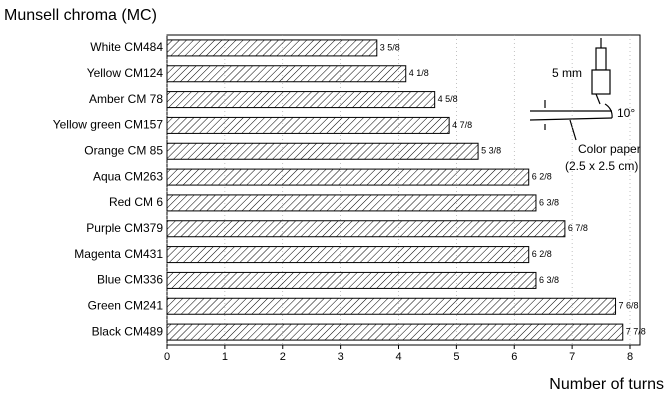  I want to click on annotation: (2.5 x 2.5 cm), so click(601, 166).